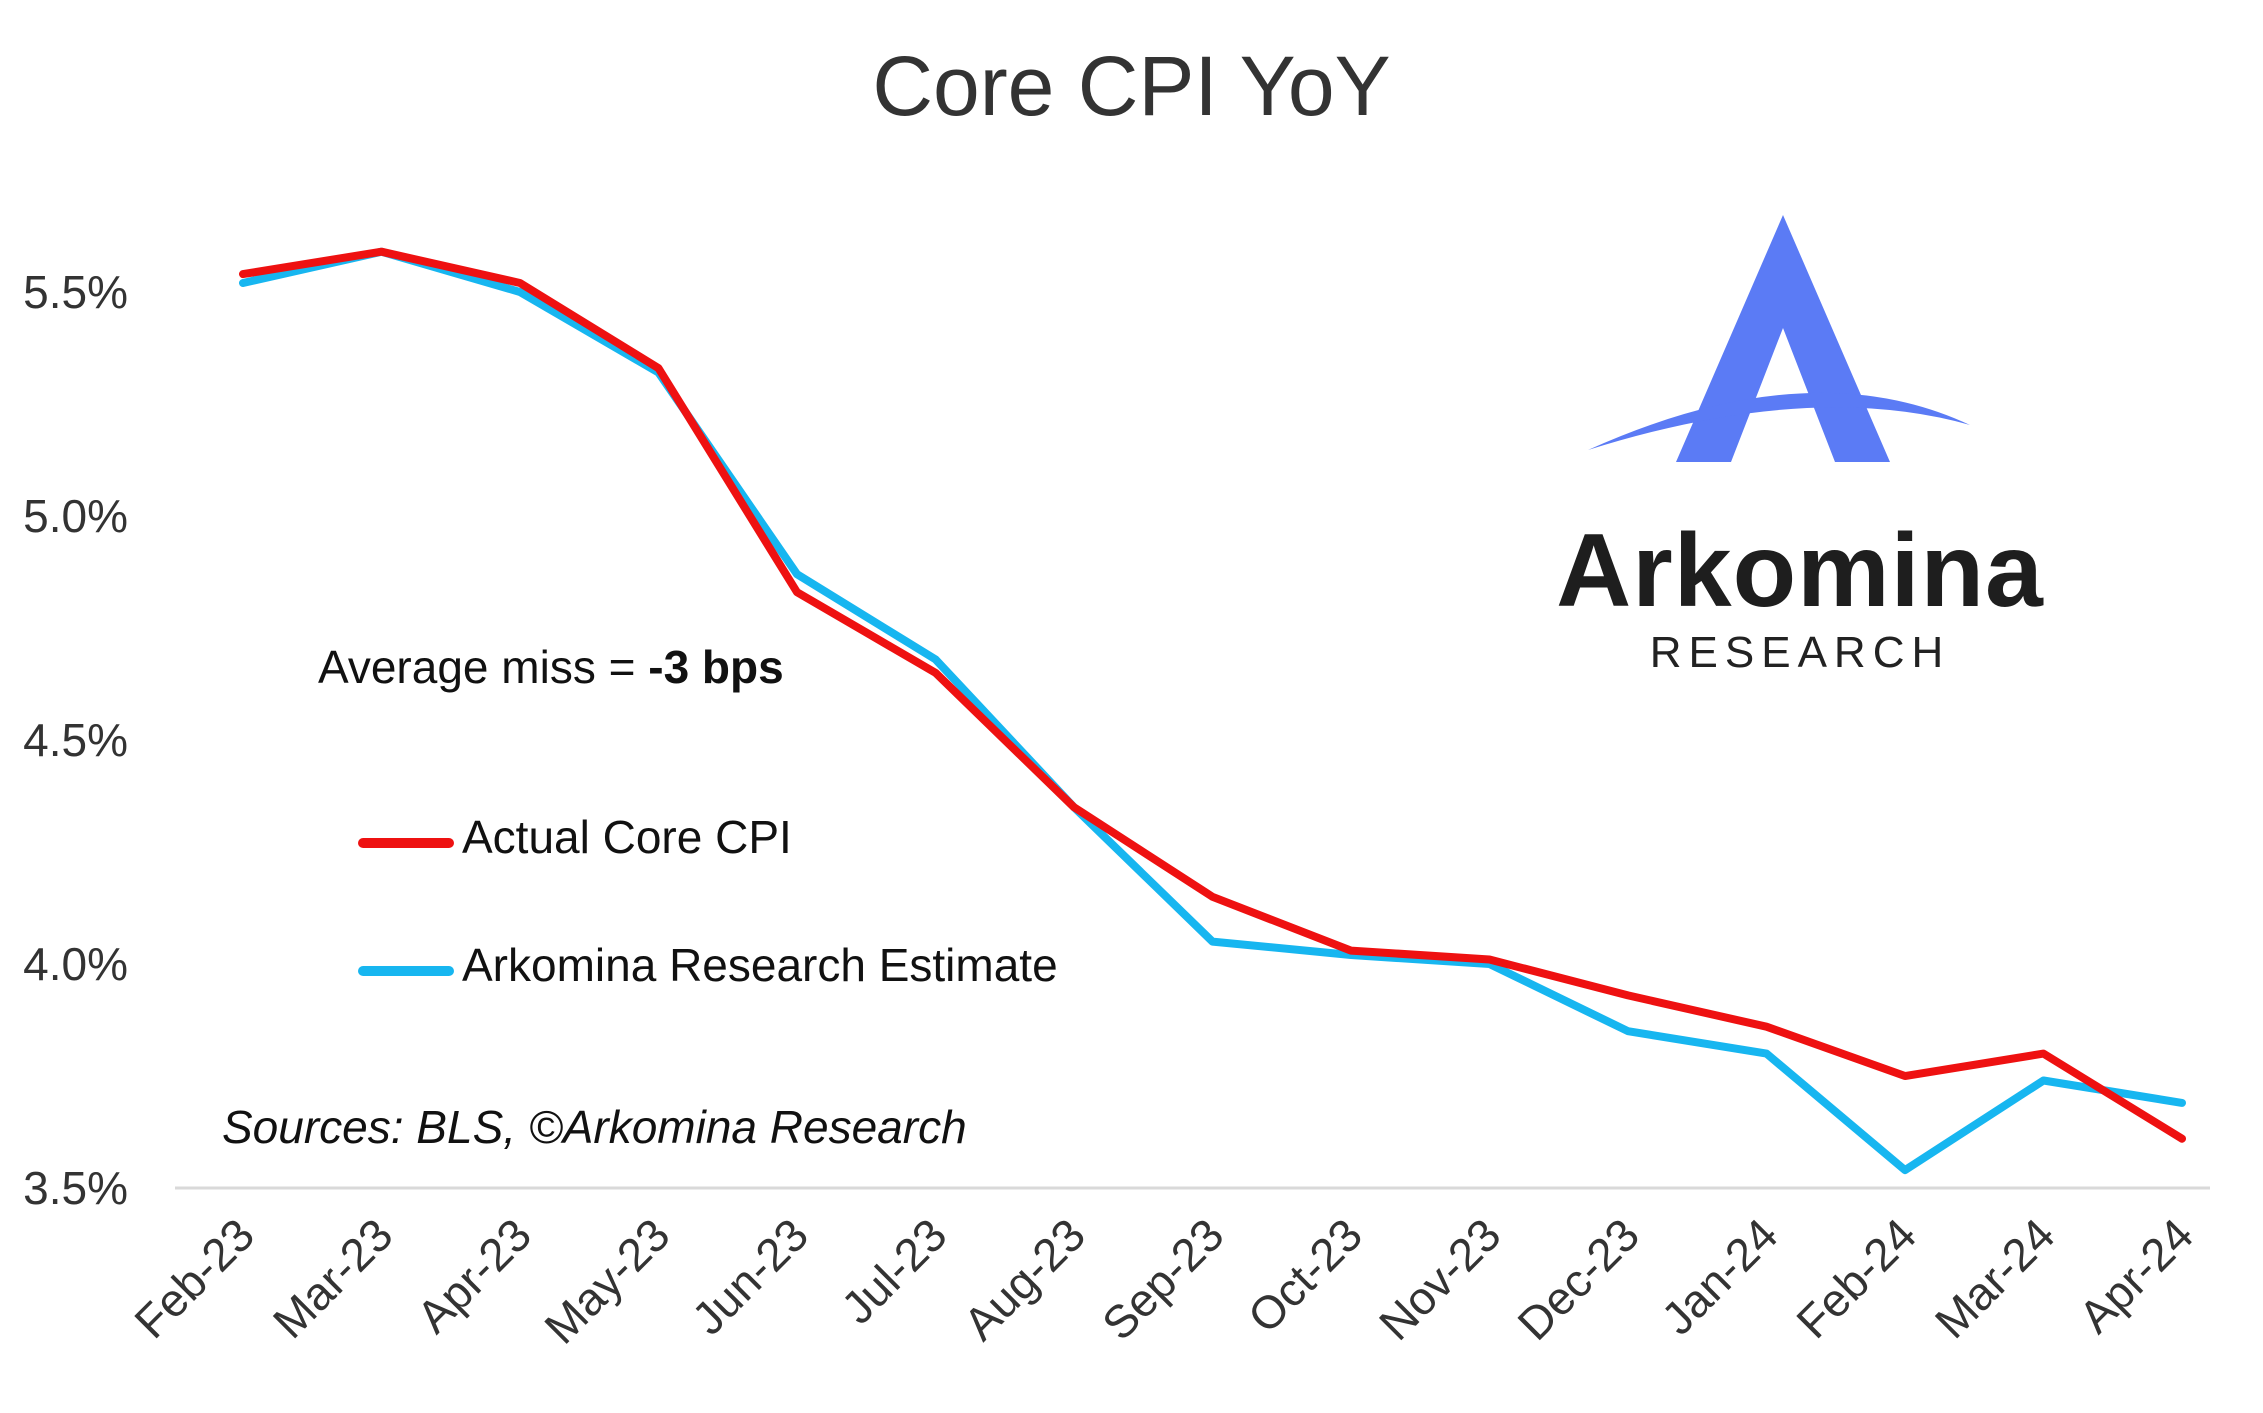 The width and height of the screenshot is (2263, 1413). I want to click on x-tick-label: Nov-23, so click(1440, 1279).